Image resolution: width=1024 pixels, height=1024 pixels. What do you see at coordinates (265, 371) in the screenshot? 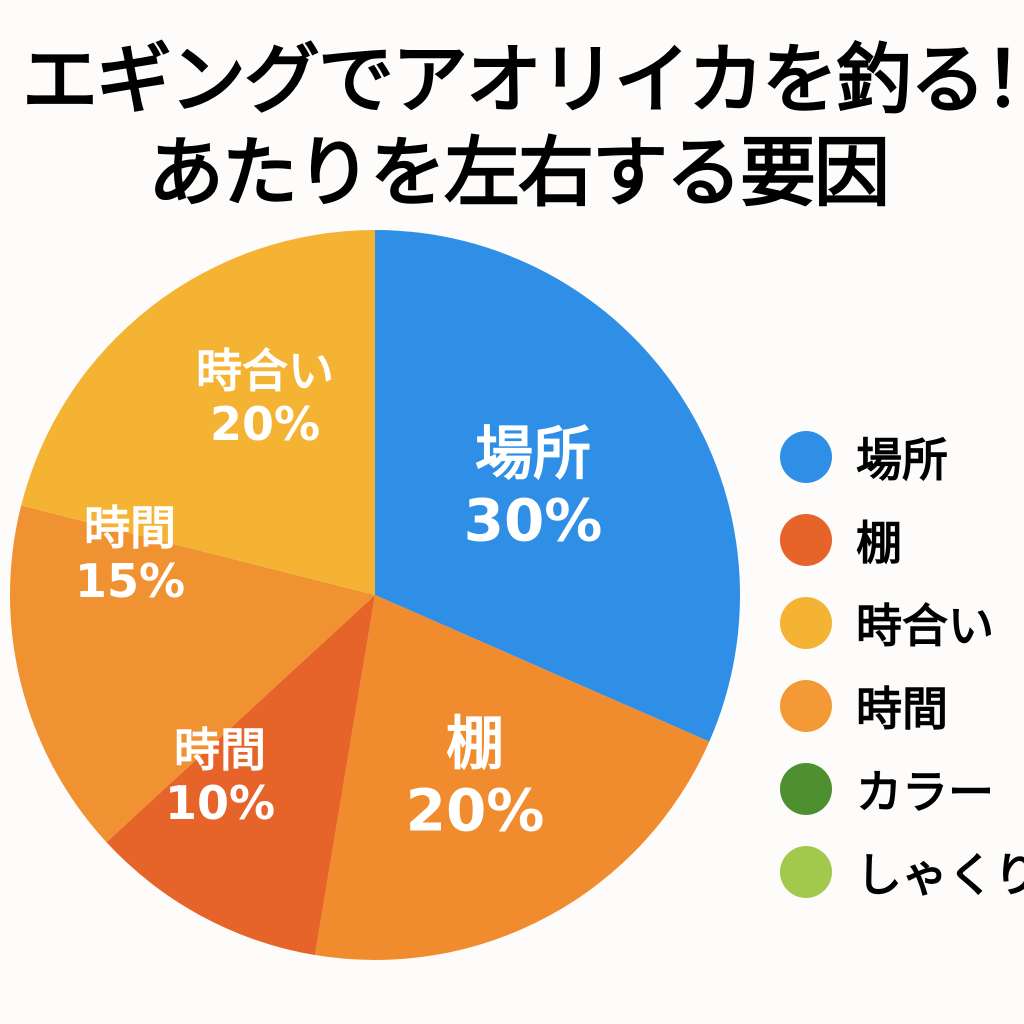
I see `slice-label-text: 時合い` at bounding box center [265, 371].